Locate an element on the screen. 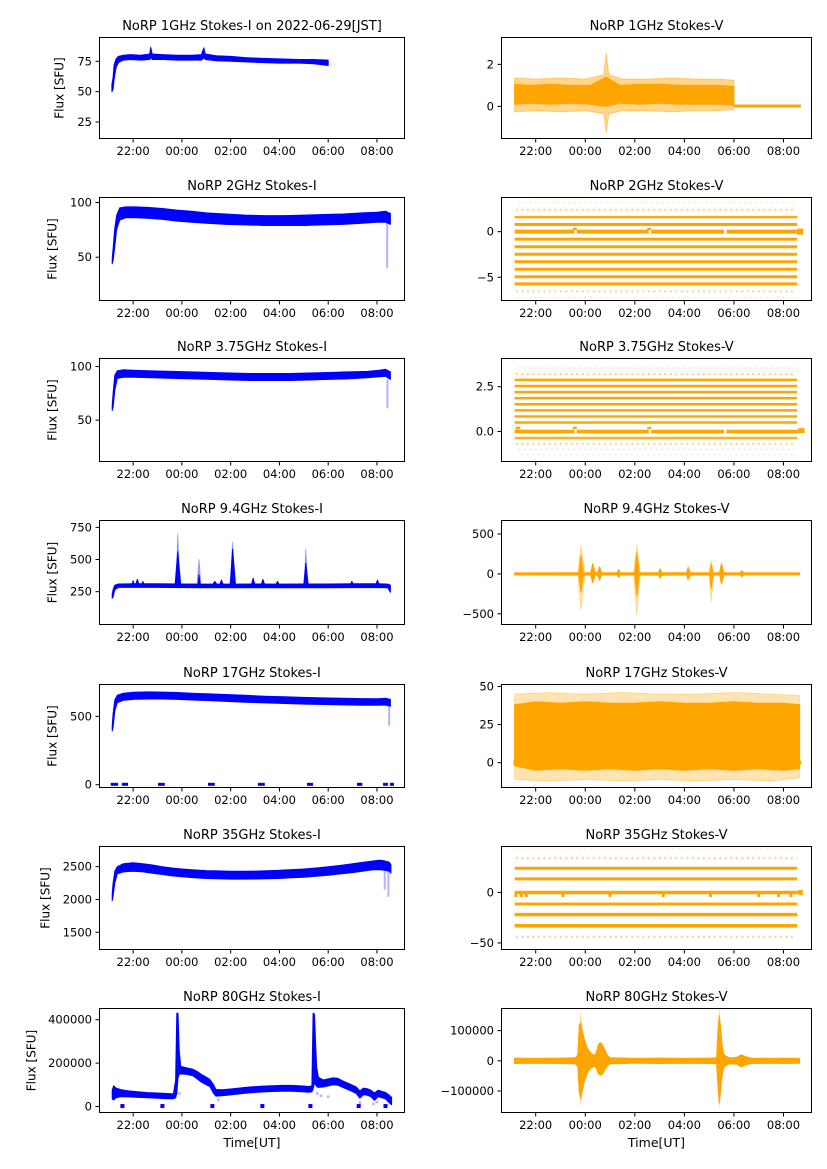 The height and width of the screenshot is (1169, 827). chart-title: NoRP 3.75GHz Stokes-V is located at coordinates (656, 347).